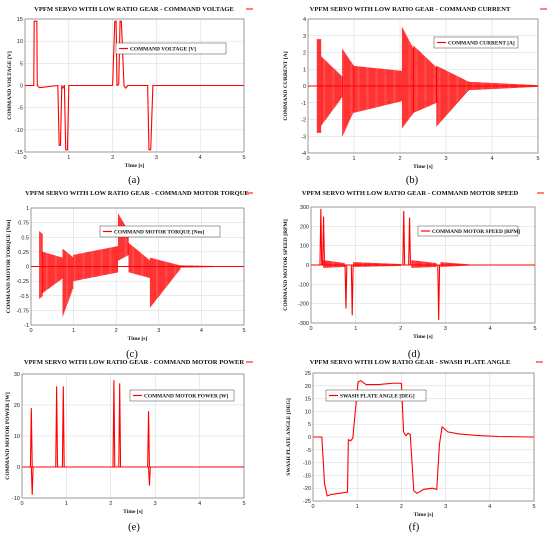 Image resolution: width=550 pixels, height=535 pixels. I want to click on y-tick-label: 200, so click(304, 227).